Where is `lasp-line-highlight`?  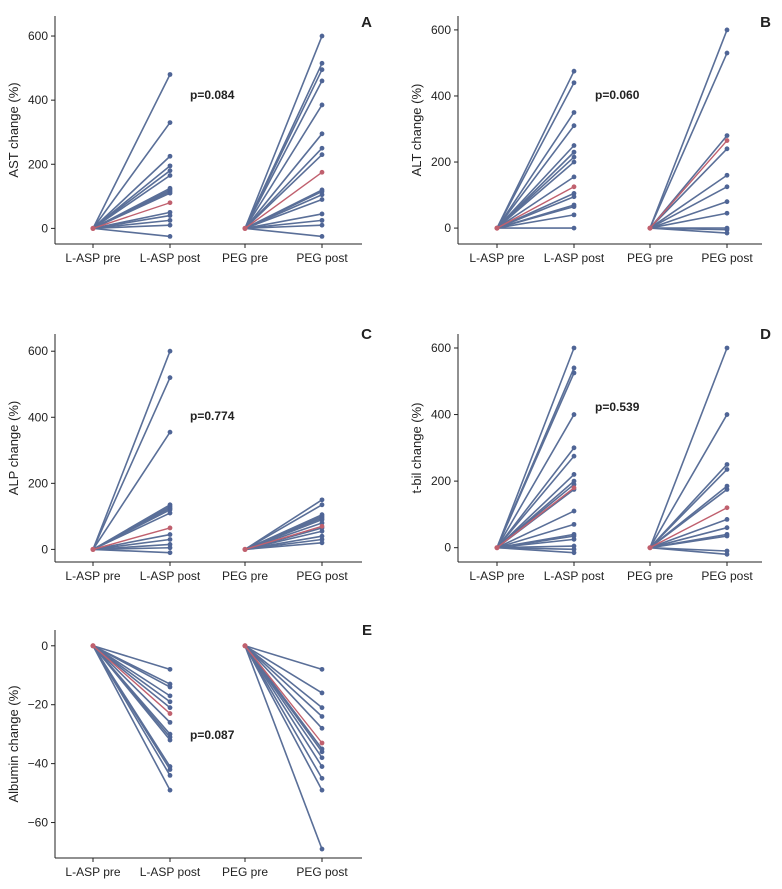
lasp-line-highlight is located at coordinates (131, 680).